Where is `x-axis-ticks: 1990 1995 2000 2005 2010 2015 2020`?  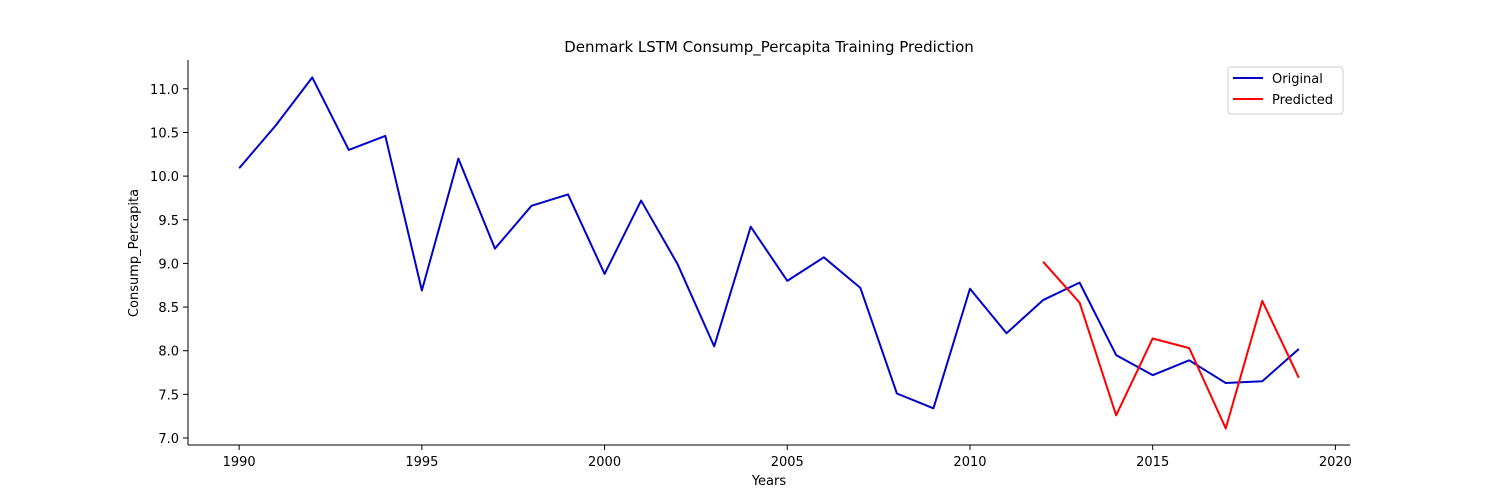 x-axis-ticks: 1990 1995 2000 2005 2010 2015 2020 is located at coordinates (787, 457).